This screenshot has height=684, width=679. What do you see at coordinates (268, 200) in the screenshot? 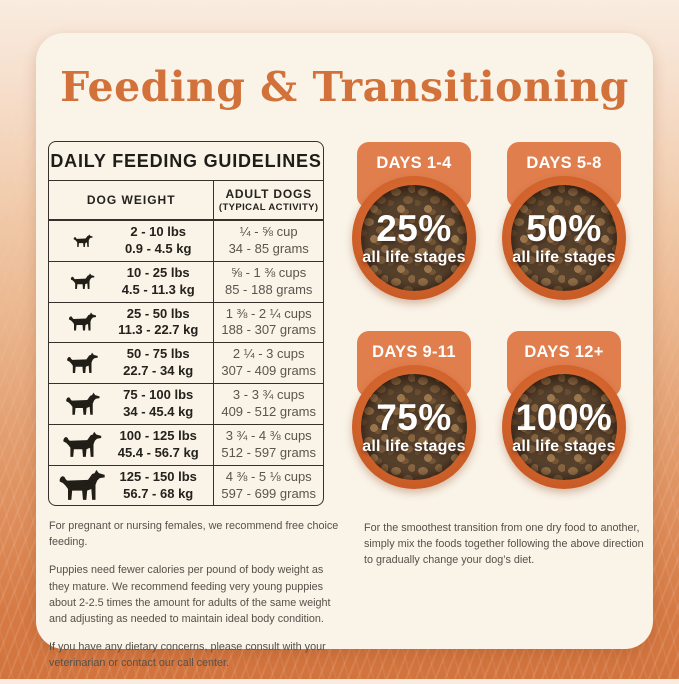
I see `column-header-adult-dogs: ADULT DOGS (TYPICAL ACTIVITY)` at bounding box center [268, 200].